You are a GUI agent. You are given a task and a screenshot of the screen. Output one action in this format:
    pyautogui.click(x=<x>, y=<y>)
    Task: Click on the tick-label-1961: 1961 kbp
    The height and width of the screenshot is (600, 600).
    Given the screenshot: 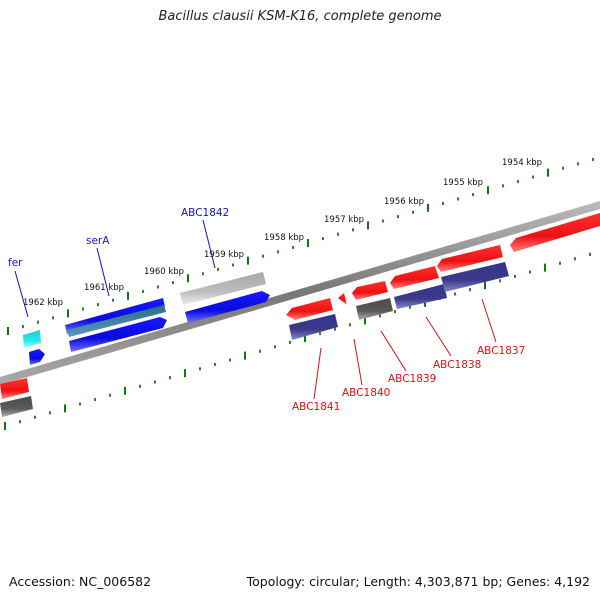 What is the action you would take?
    pyautogui.click(x=104, y=288)
    